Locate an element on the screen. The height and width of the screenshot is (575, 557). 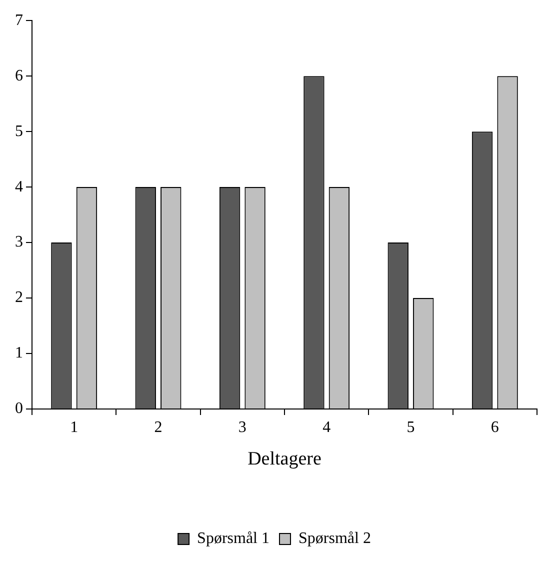
x-tick-label: 3 is located at coordinates (242, 427).